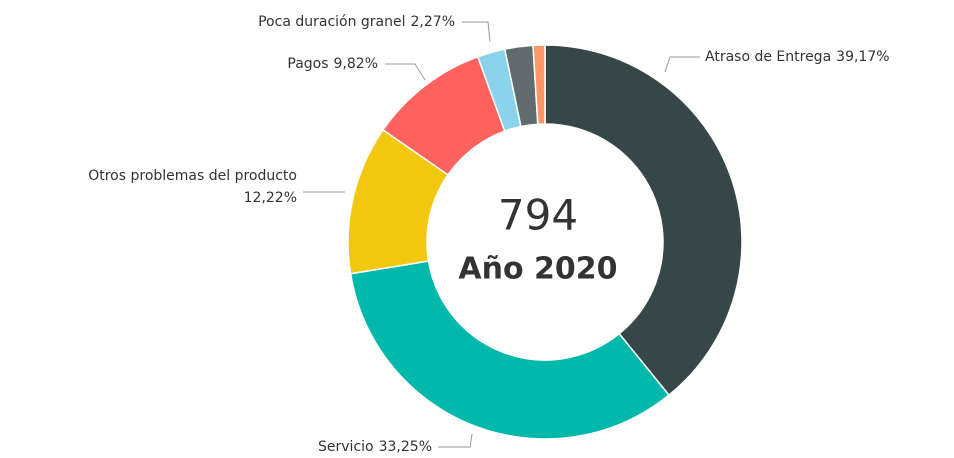 The width and height of the screenshot is (954, 458). What do you see at coordinates (307, 64) in the screenshot?
I see `label-name: Pagos` at bounding box center [307, 64].